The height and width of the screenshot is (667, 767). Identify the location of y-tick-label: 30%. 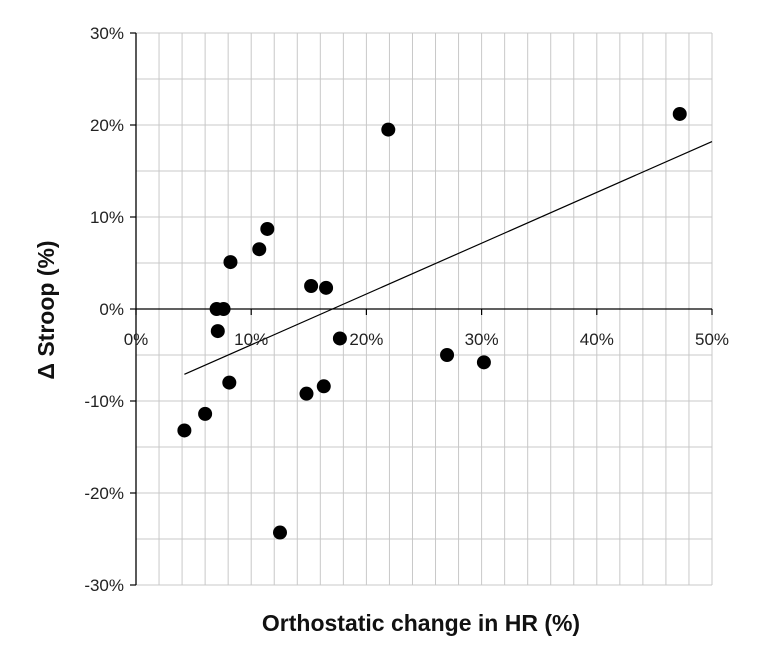
(107, 33).